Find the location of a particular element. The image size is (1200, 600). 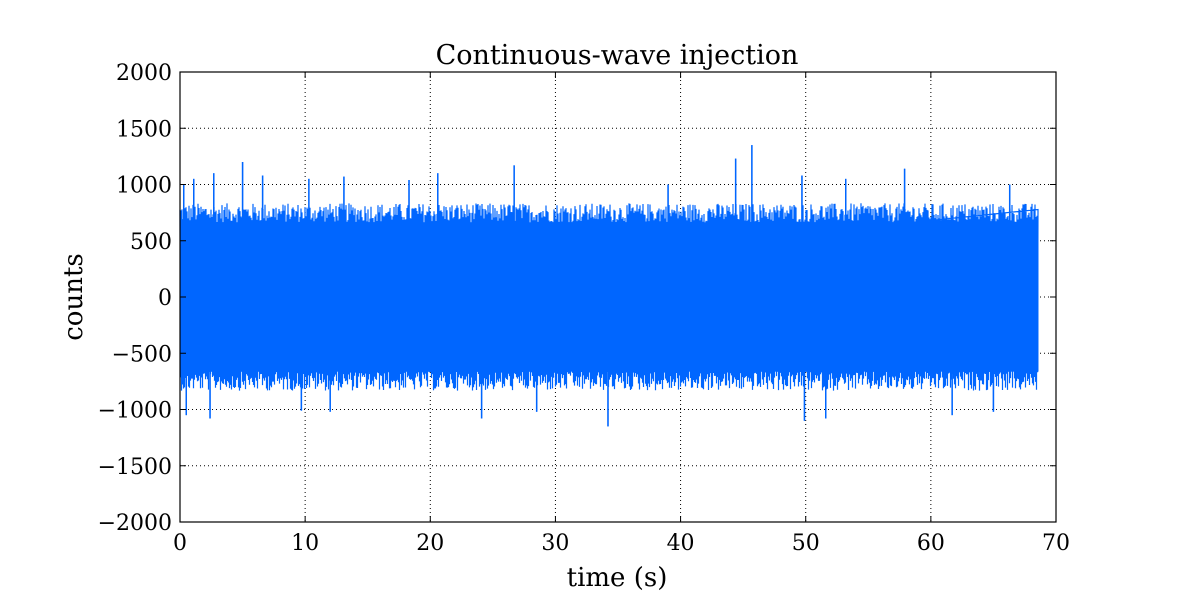

y-tick-label: −2000 is located at coordinates (135, 523).